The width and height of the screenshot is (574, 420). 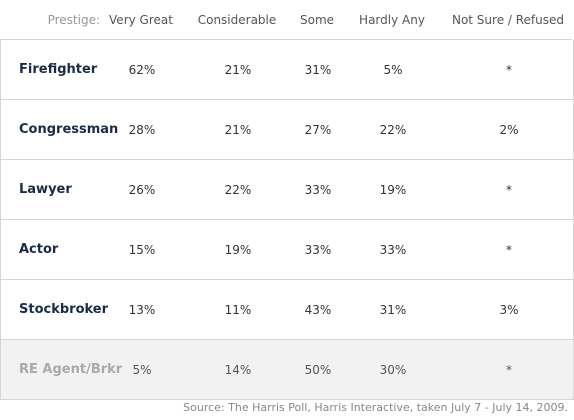 What do you see at coordinates (287, 310) in the screenshot?
I see `table-row: Stockbroker 13% 11% 43% 31% 3%` at bounding box center [287, 310].